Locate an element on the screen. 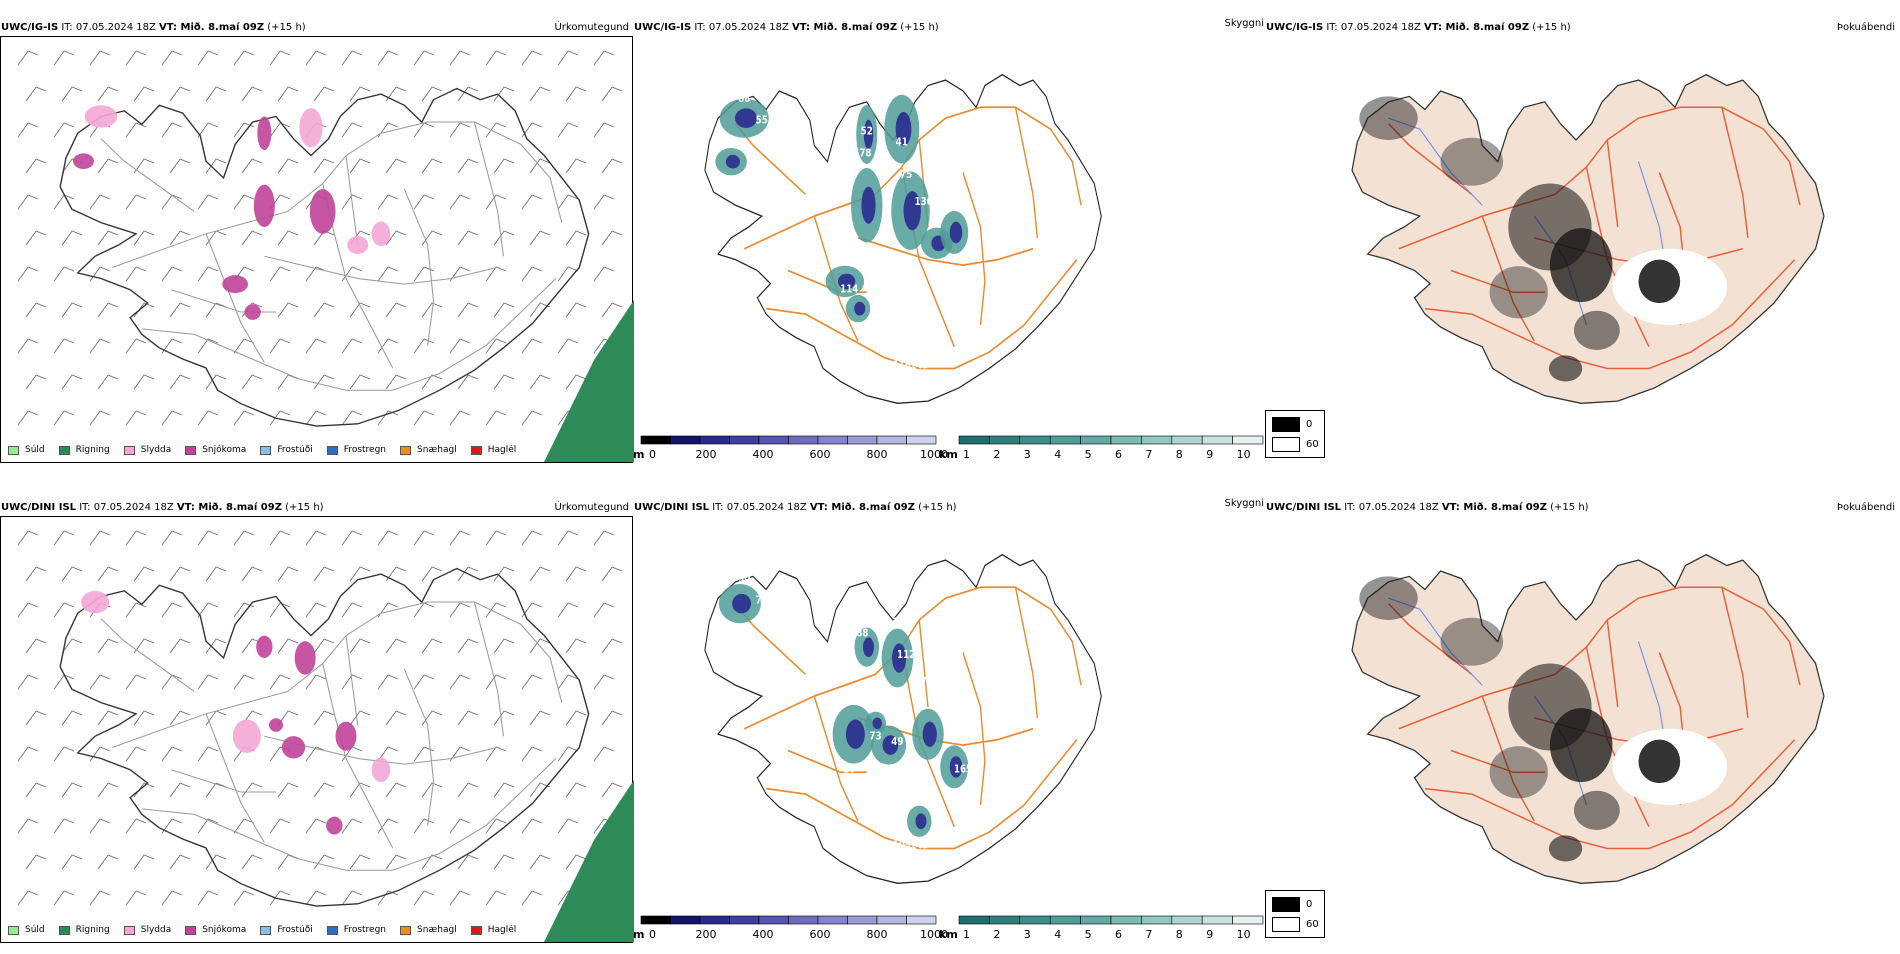 The width and height of the screenshot is (1900, 954). fog-scale-box: 0 60 is located at coordinates (1295, 434).